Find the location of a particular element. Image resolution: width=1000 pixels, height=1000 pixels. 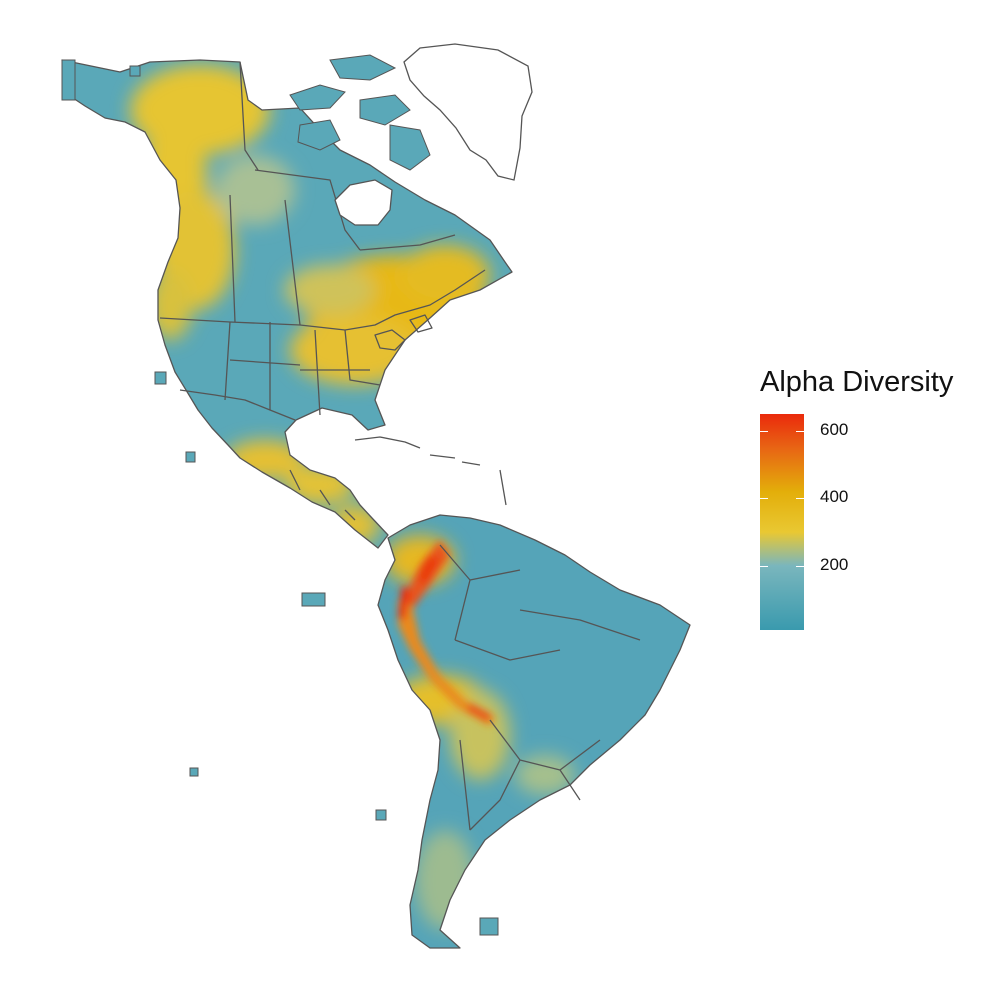

great-lakes is located at coordinates (403, 332).